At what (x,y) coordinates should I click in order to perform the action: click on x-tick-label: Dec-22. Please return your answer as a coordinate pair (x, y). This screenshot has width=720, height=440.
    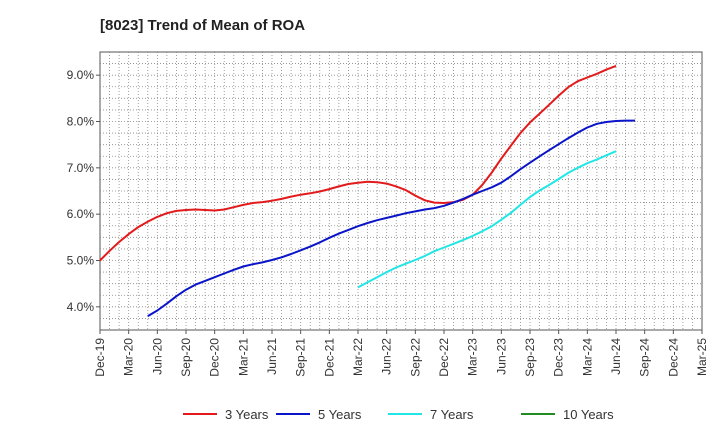
    Looking at the image, I should click on (444, 357).